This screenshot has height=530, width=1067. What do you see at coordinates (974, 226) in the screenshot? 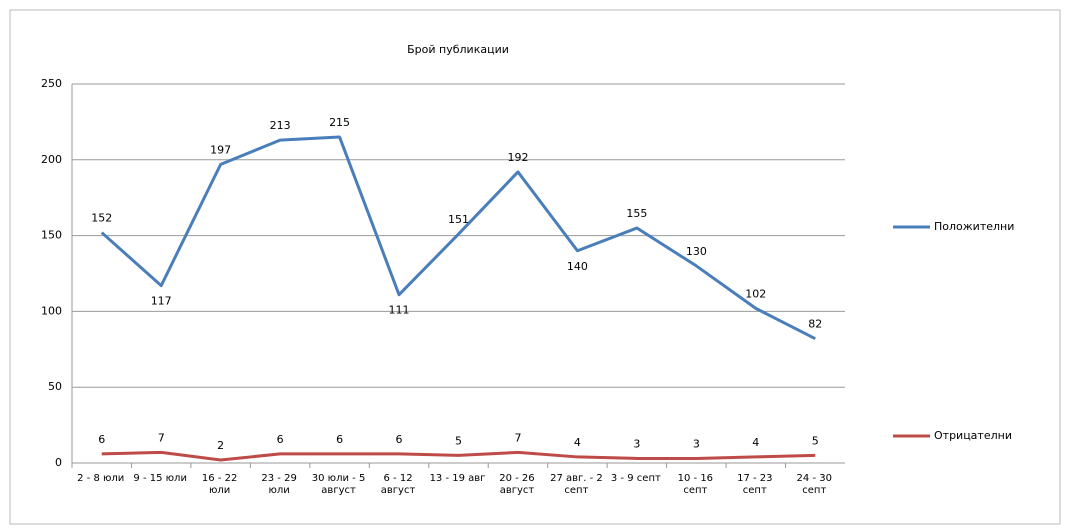
I see `legend-label: Положителни` at bounding box center [974, 226].